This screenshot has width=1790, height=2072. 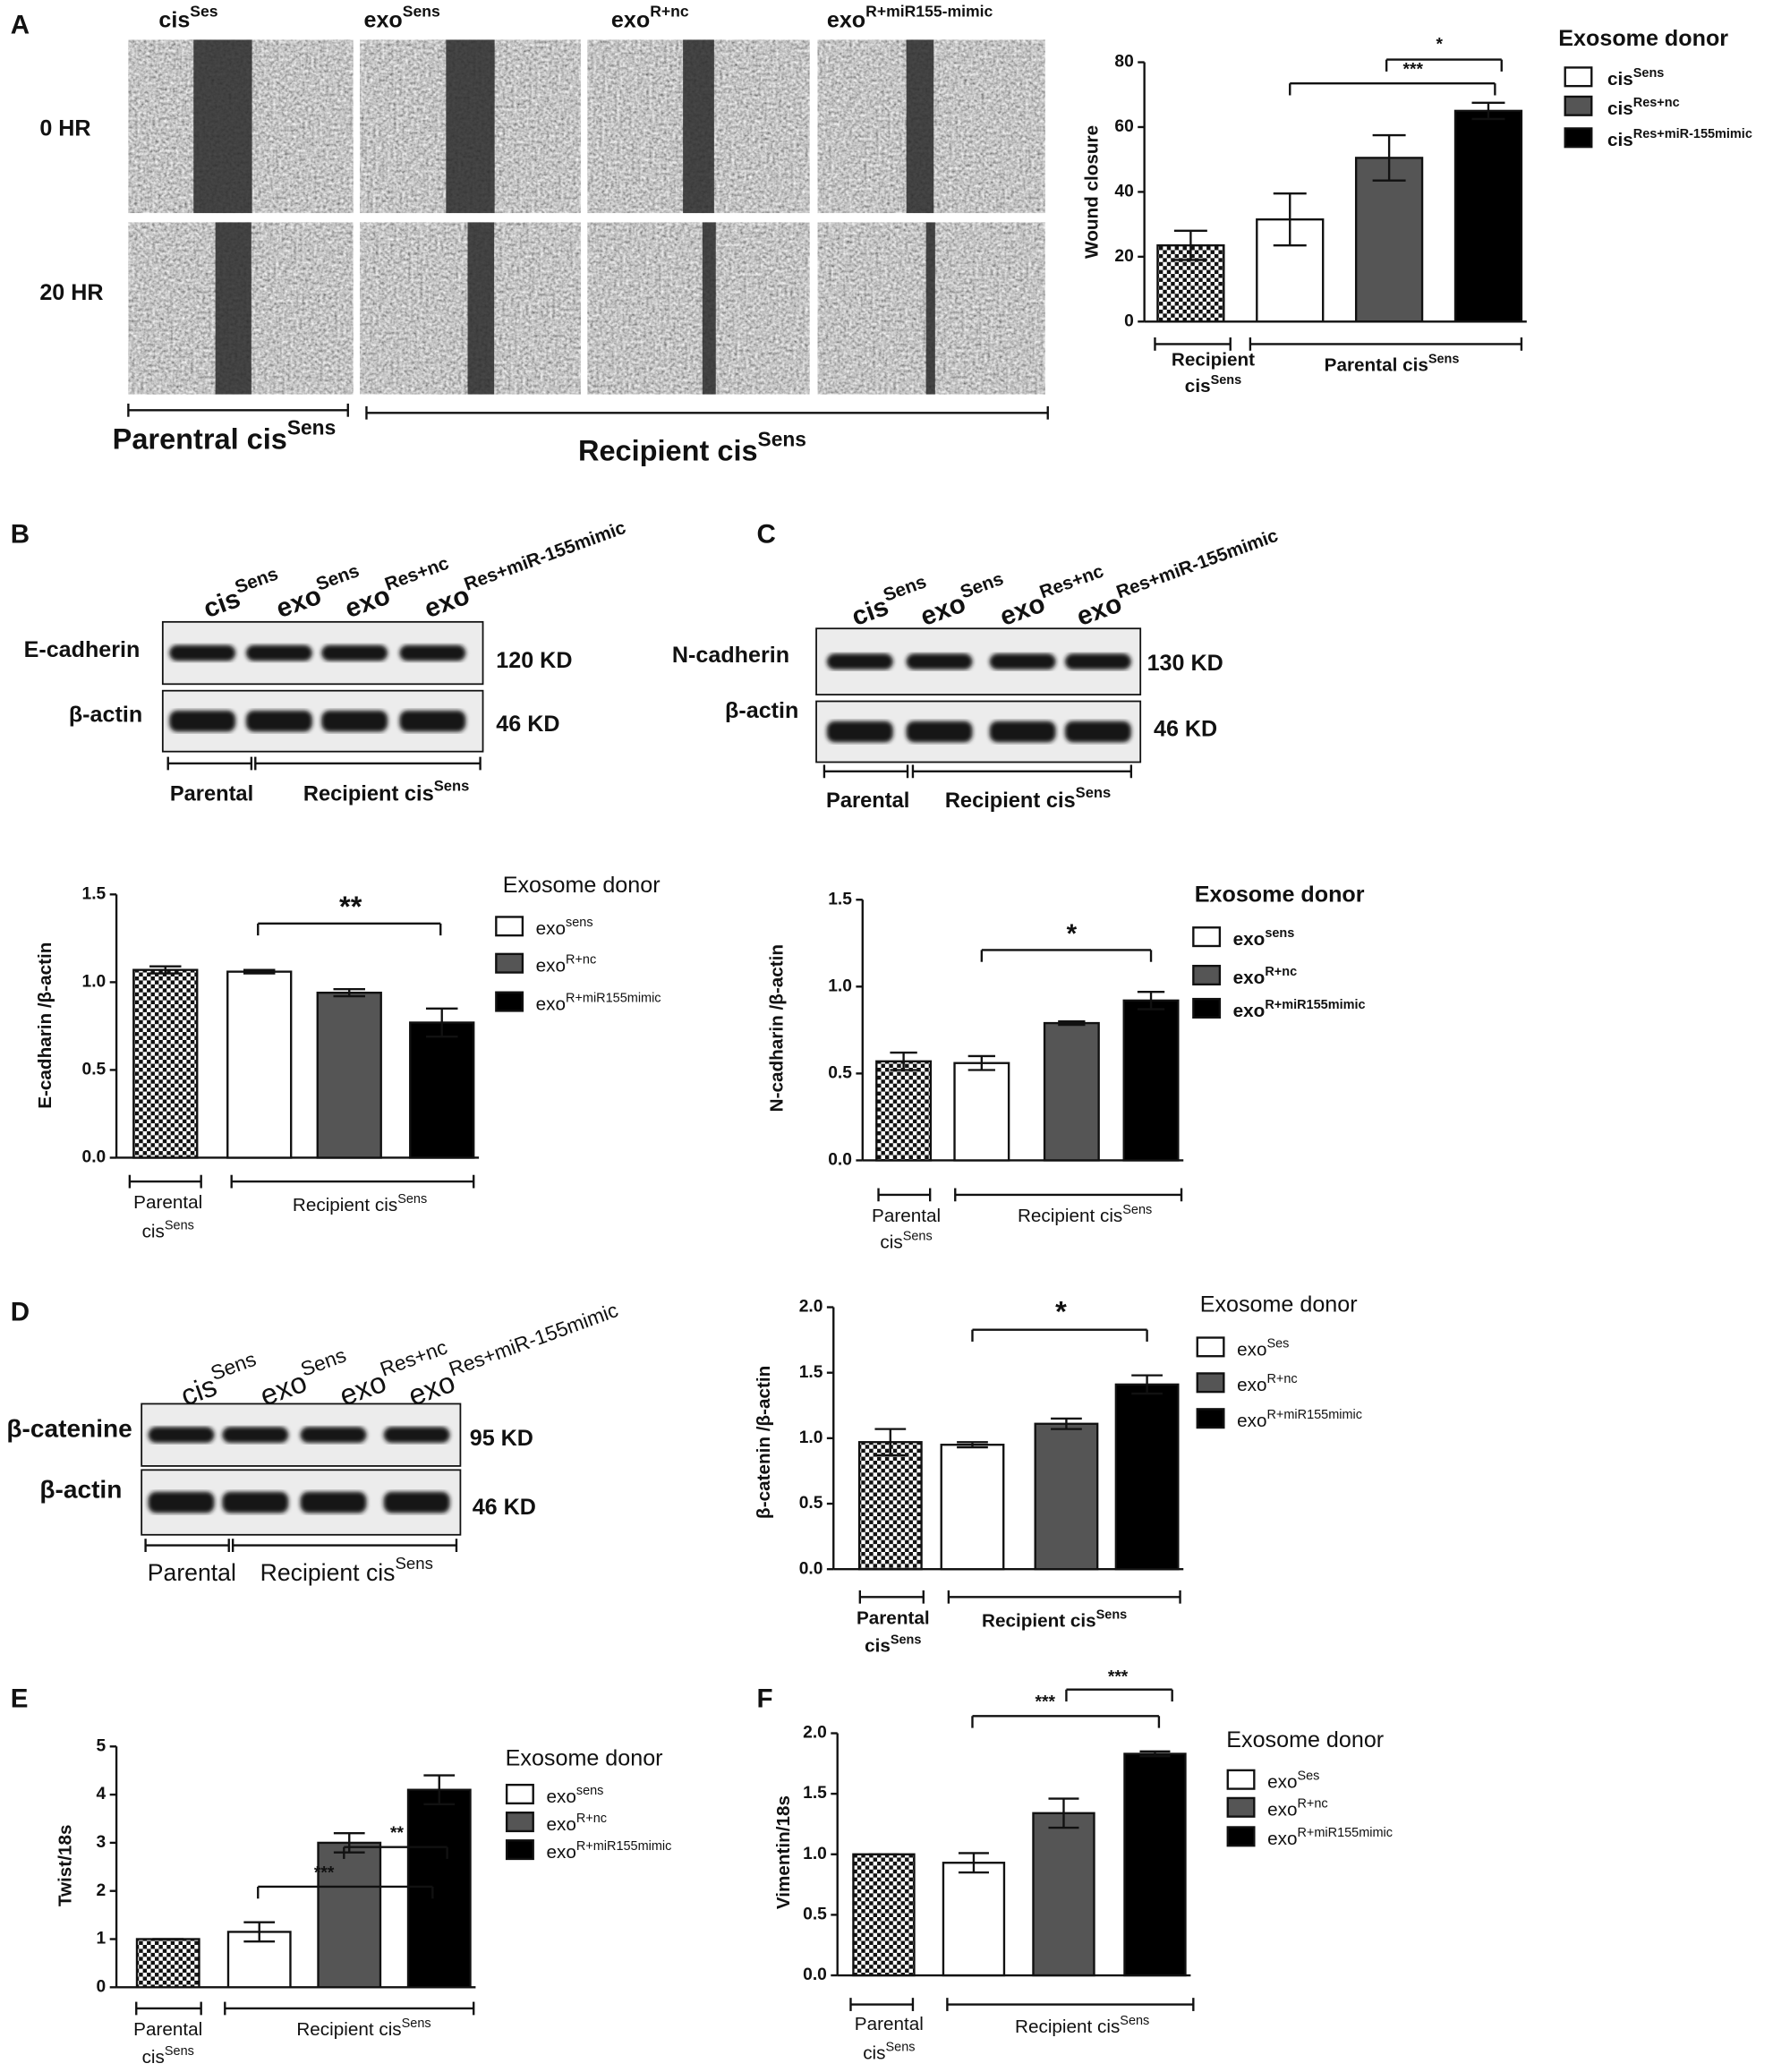 What do you see at coordinates (350, 907) in the screenshot?
I see `significance: **` at bounding box center [350, 907].